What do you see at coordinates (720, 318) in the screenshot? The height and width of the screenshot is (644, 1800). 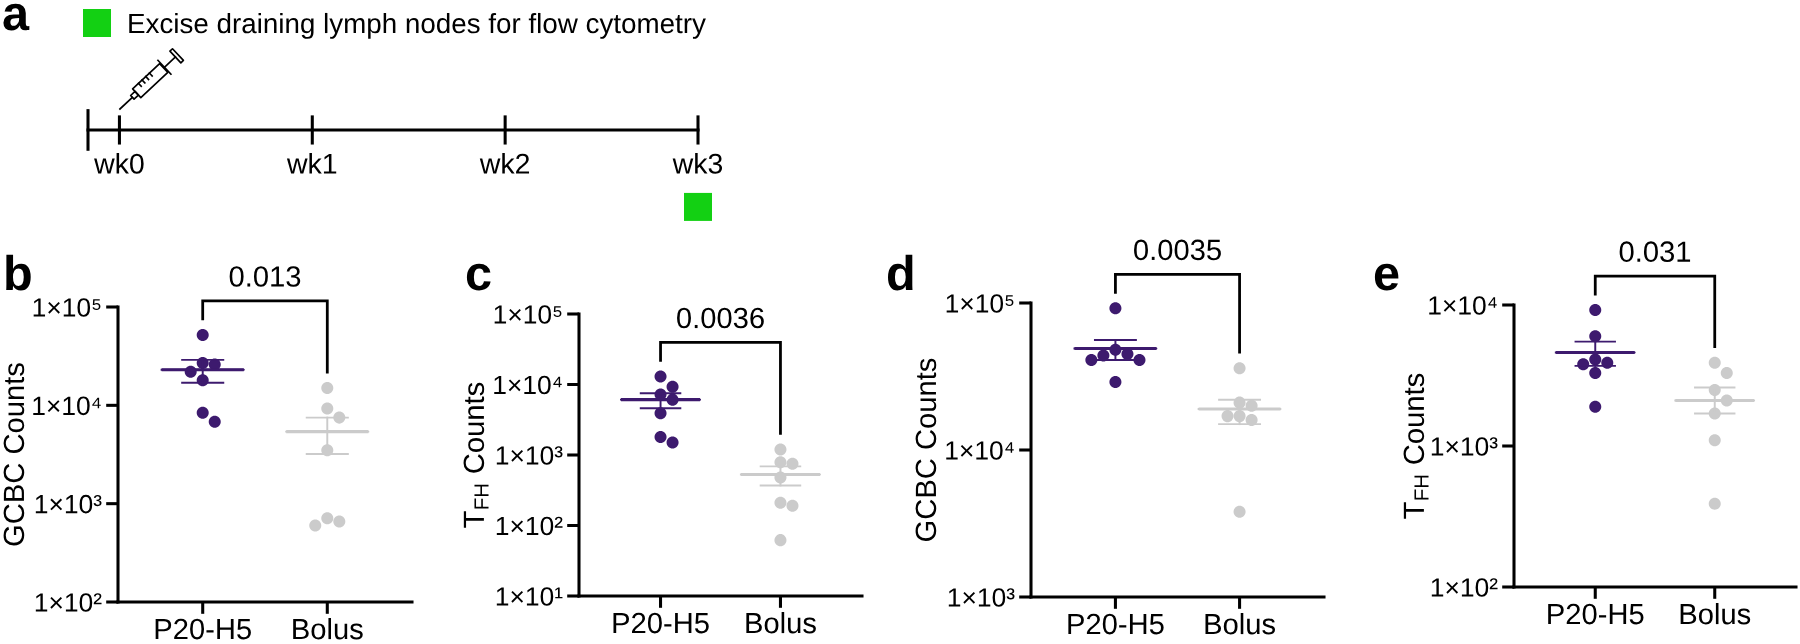 I see `annotation: 0.0036` at bounding box center [720, 318].